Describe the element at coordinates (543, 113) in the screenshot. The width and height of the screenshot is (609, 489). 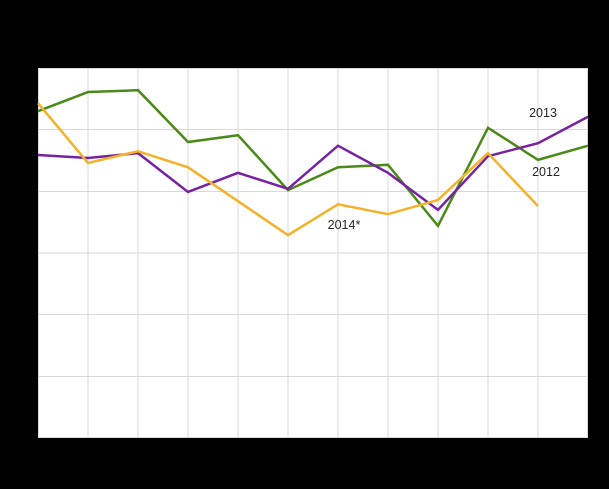
I see `series-annotation-2013: 2013` at that location.